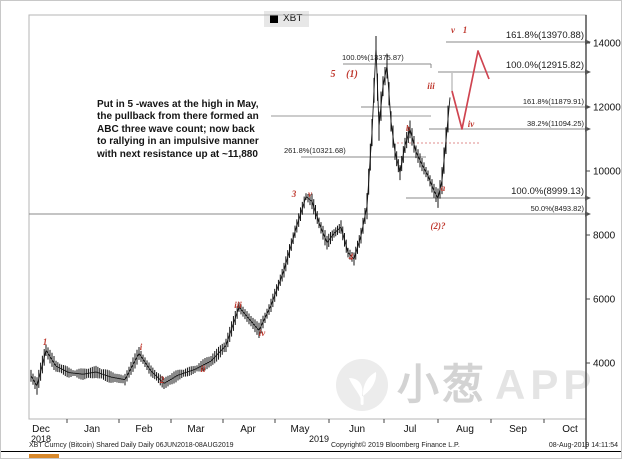  What do you see at coordinates (351, 257) in the screenshot?
I see `wave-label: 4` at bounding box center [351, 257].